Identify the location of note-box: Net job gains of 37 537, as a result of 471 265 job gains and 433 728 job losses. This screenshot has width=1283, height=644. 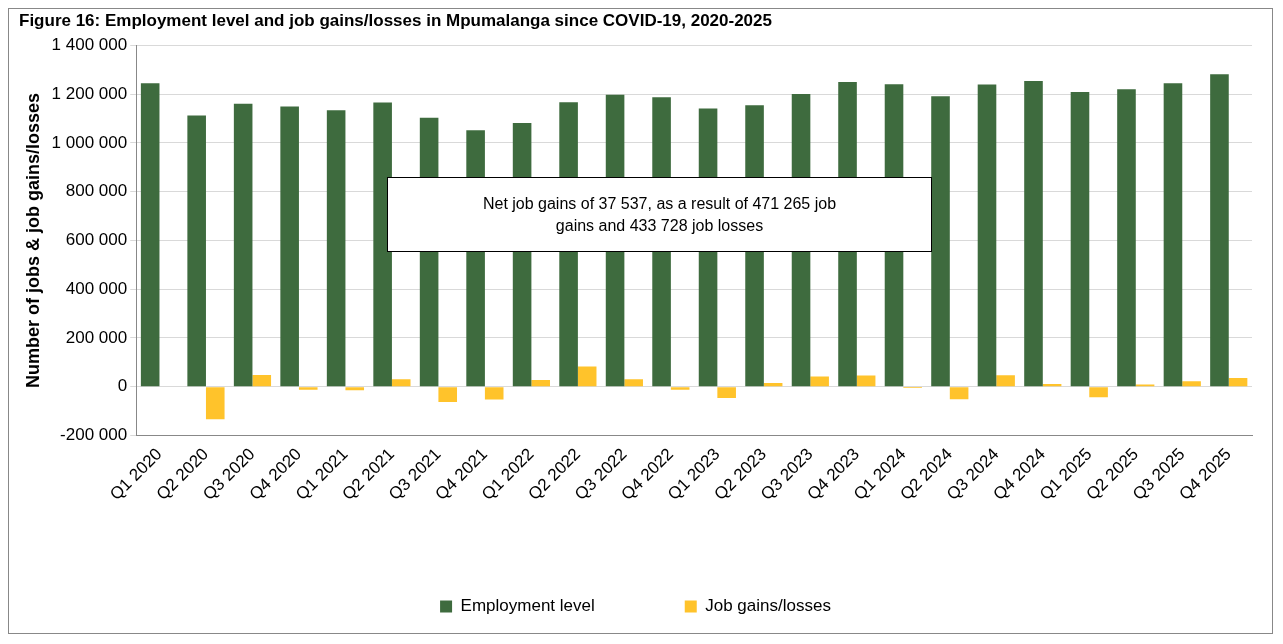
(659, 214).